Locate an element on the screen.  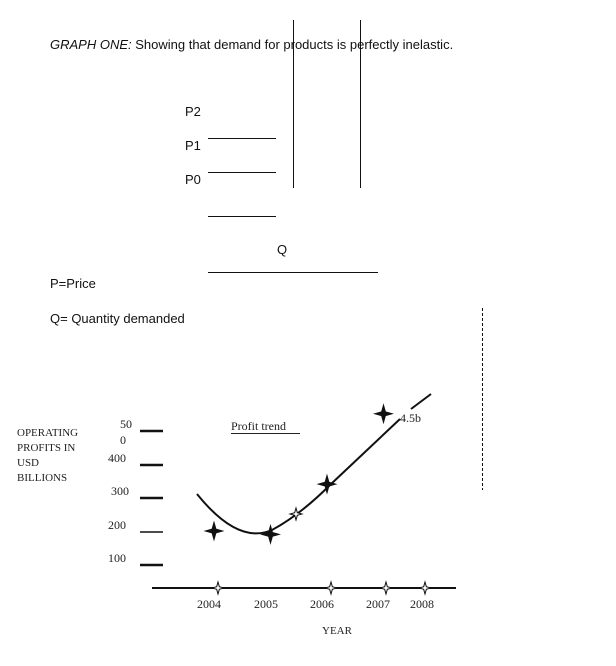
y-axis-label-line: USD is located at coordinates (28, 463).